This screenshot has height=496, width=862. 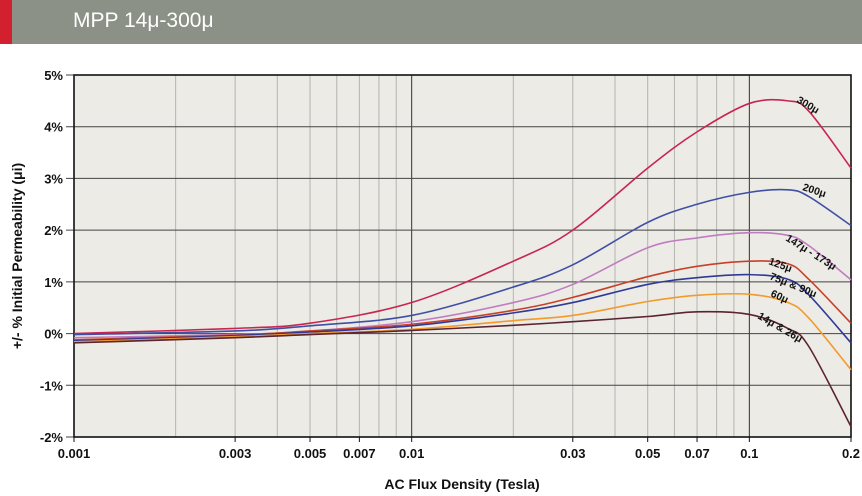 I want to click on y-tick-label: 4%, so click(x=53, y=127).